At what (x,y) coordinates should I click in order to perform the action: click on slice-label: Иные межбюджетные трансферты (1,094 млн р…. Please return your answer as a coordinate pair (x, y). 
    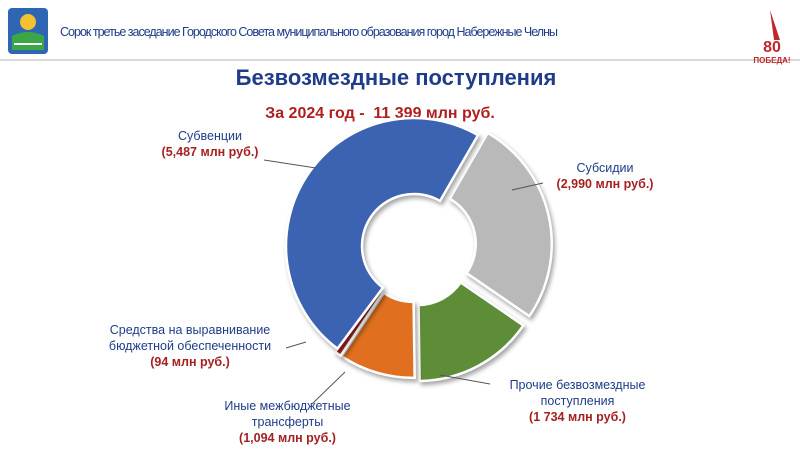
    Looking at the image, I should click on (287, 422).